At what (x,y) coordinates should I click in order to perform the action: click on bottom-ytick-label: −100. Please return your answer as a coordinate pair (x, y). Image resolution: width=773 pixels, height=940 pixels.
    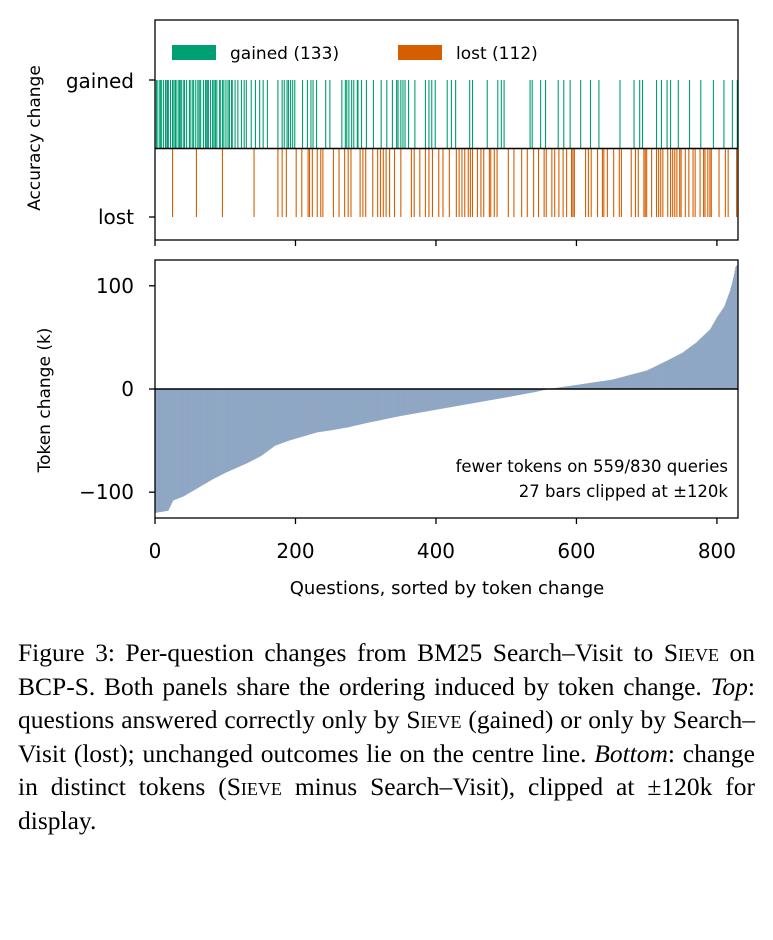
    Looking at the image, I should click on (106, 492).